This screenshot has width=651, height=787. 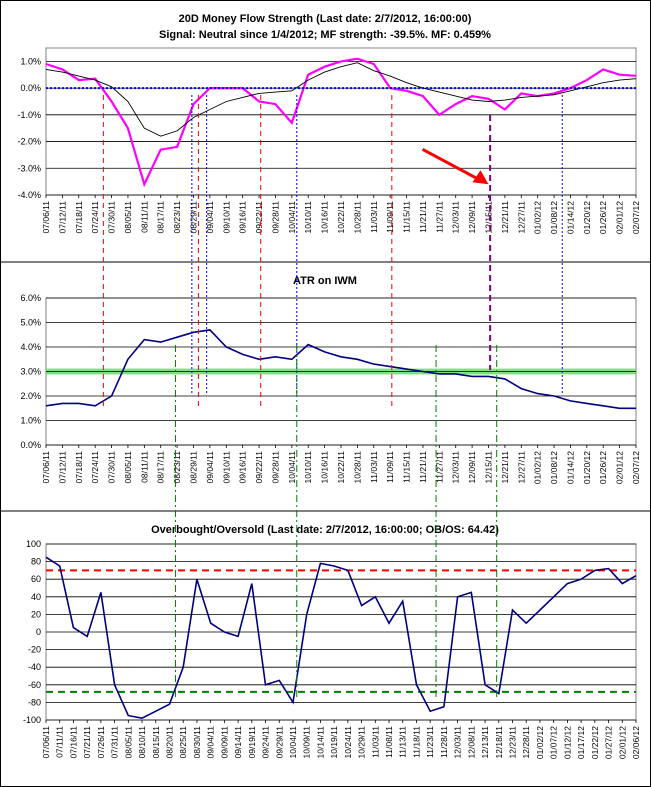 What do you see at coordinates (101, 742) in the screenshot?
I see `x-tick-label: 07/26/11` at bounding box center [101, 742].